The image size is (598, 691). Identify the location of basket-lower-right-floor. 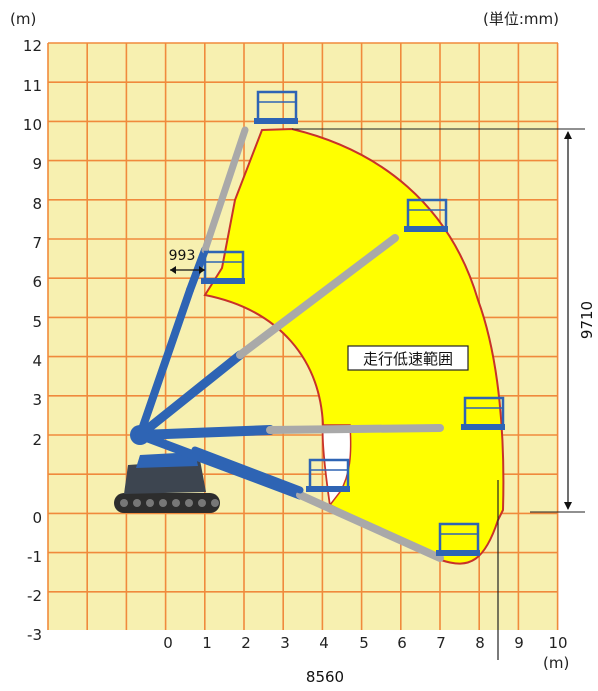
(458, 553).